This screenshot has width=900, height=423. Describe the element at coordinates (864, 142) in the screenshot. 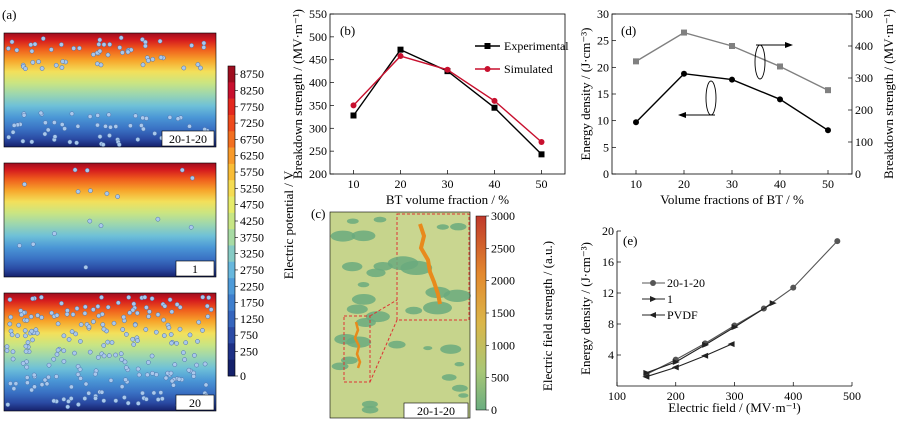

I see `y-tick-label-right: 100` at that location.